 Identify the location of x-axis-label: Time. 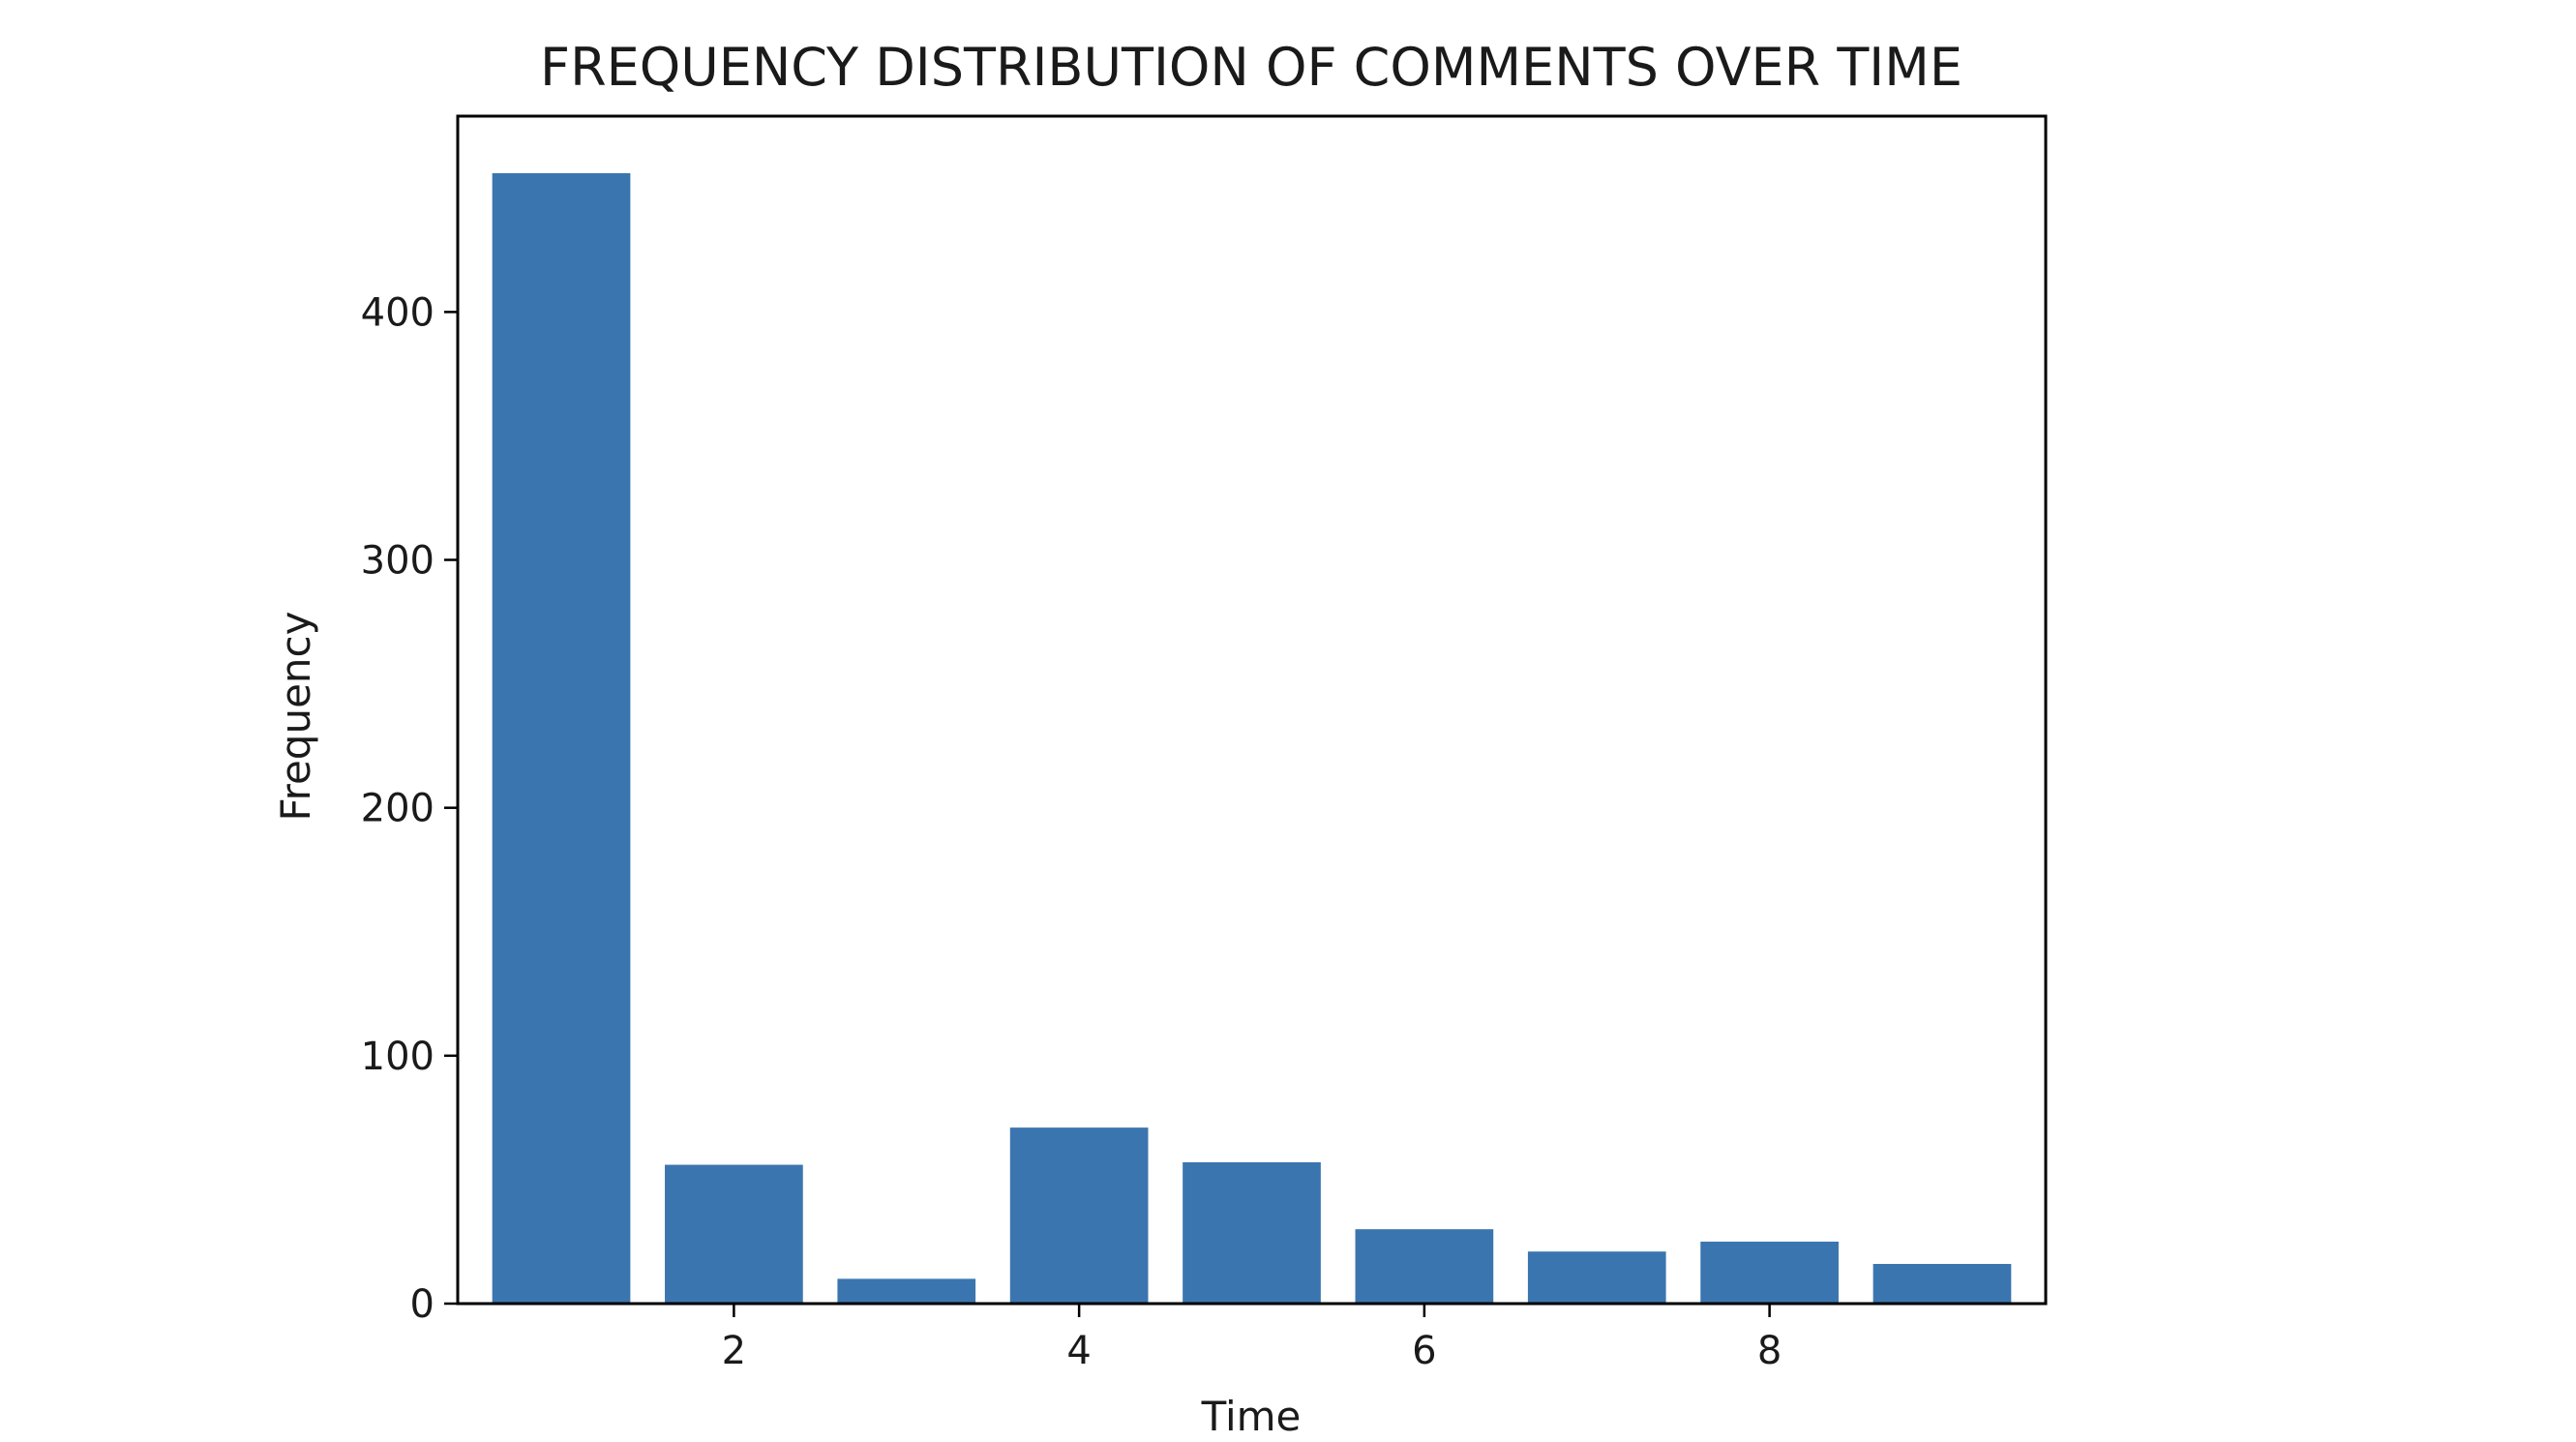
(1251, 1416).